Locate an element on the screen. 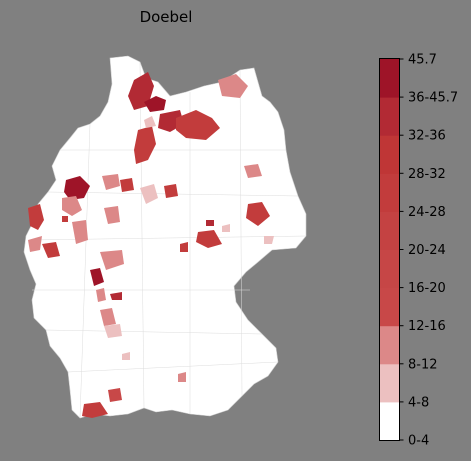 Image resolution: width=471 pixels, height=461 pixels. region-vorpommern is located at coordinates (233, 86).